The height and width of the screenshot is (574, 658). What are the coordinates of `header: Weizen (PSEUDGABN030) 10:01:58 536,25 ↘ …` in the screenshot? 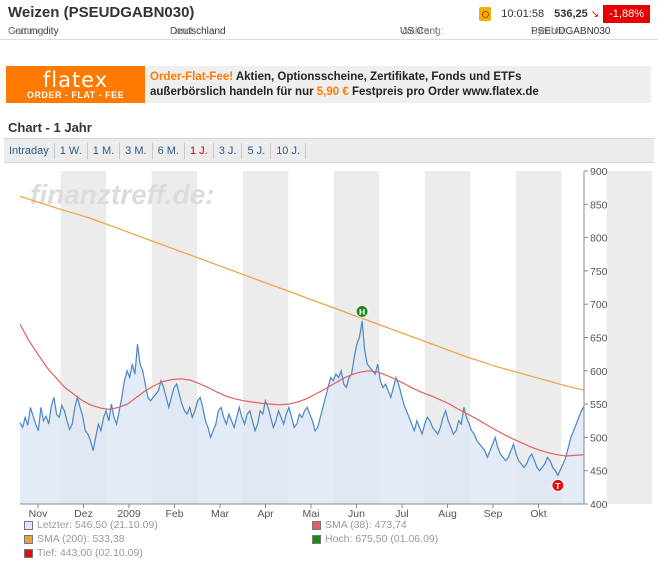 It's located at (329, 13).